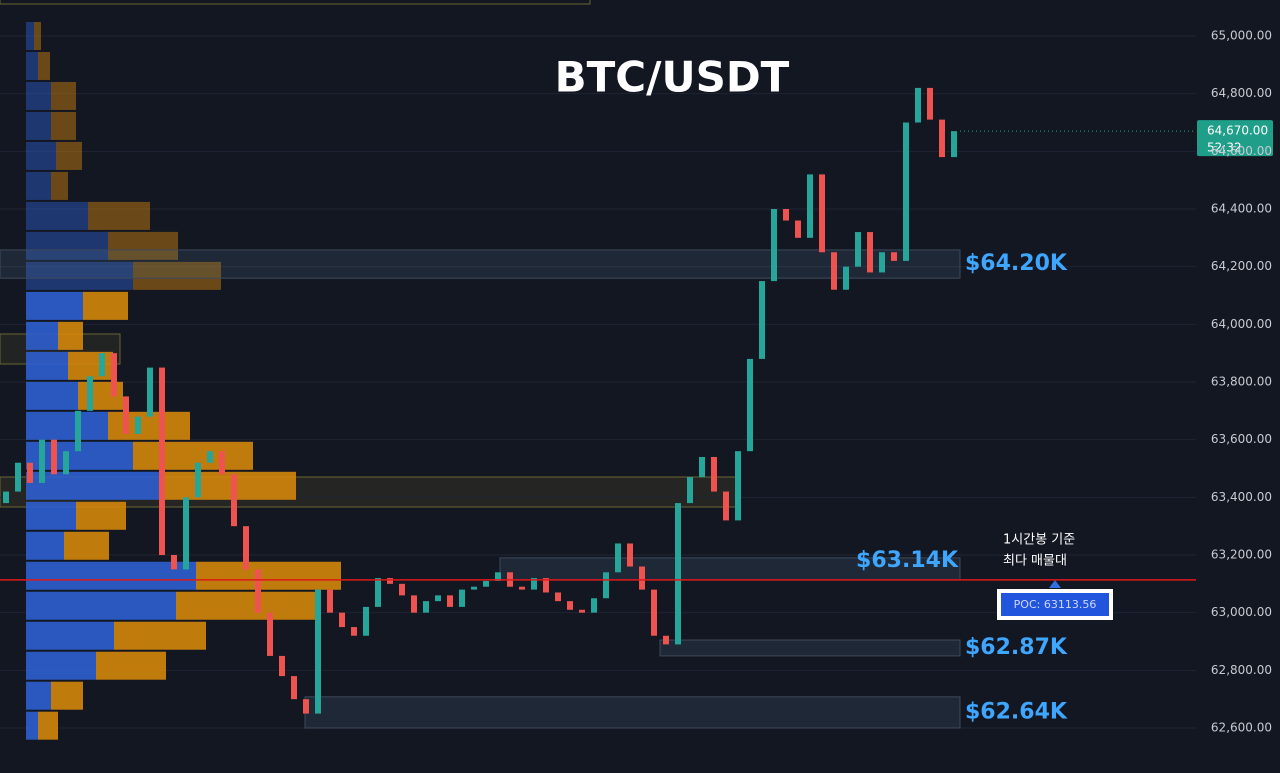 The width and height of the screenshot is (1280, 773). I want to click on zone-label: $64.20K, so click(1016, 263).